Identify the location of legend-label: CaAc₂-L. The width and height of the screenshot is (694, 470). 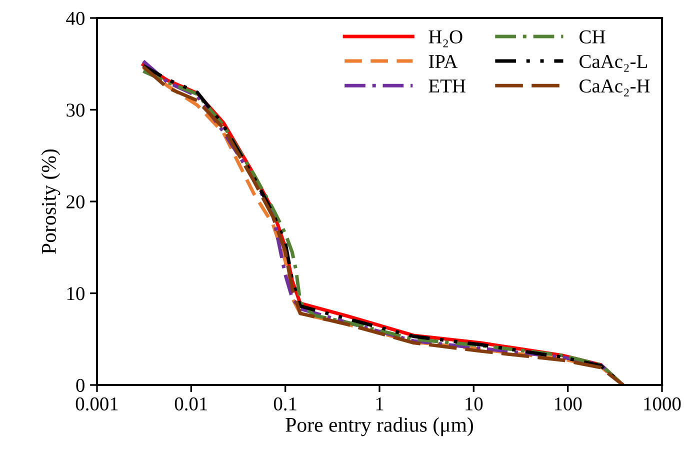
(613, 63).